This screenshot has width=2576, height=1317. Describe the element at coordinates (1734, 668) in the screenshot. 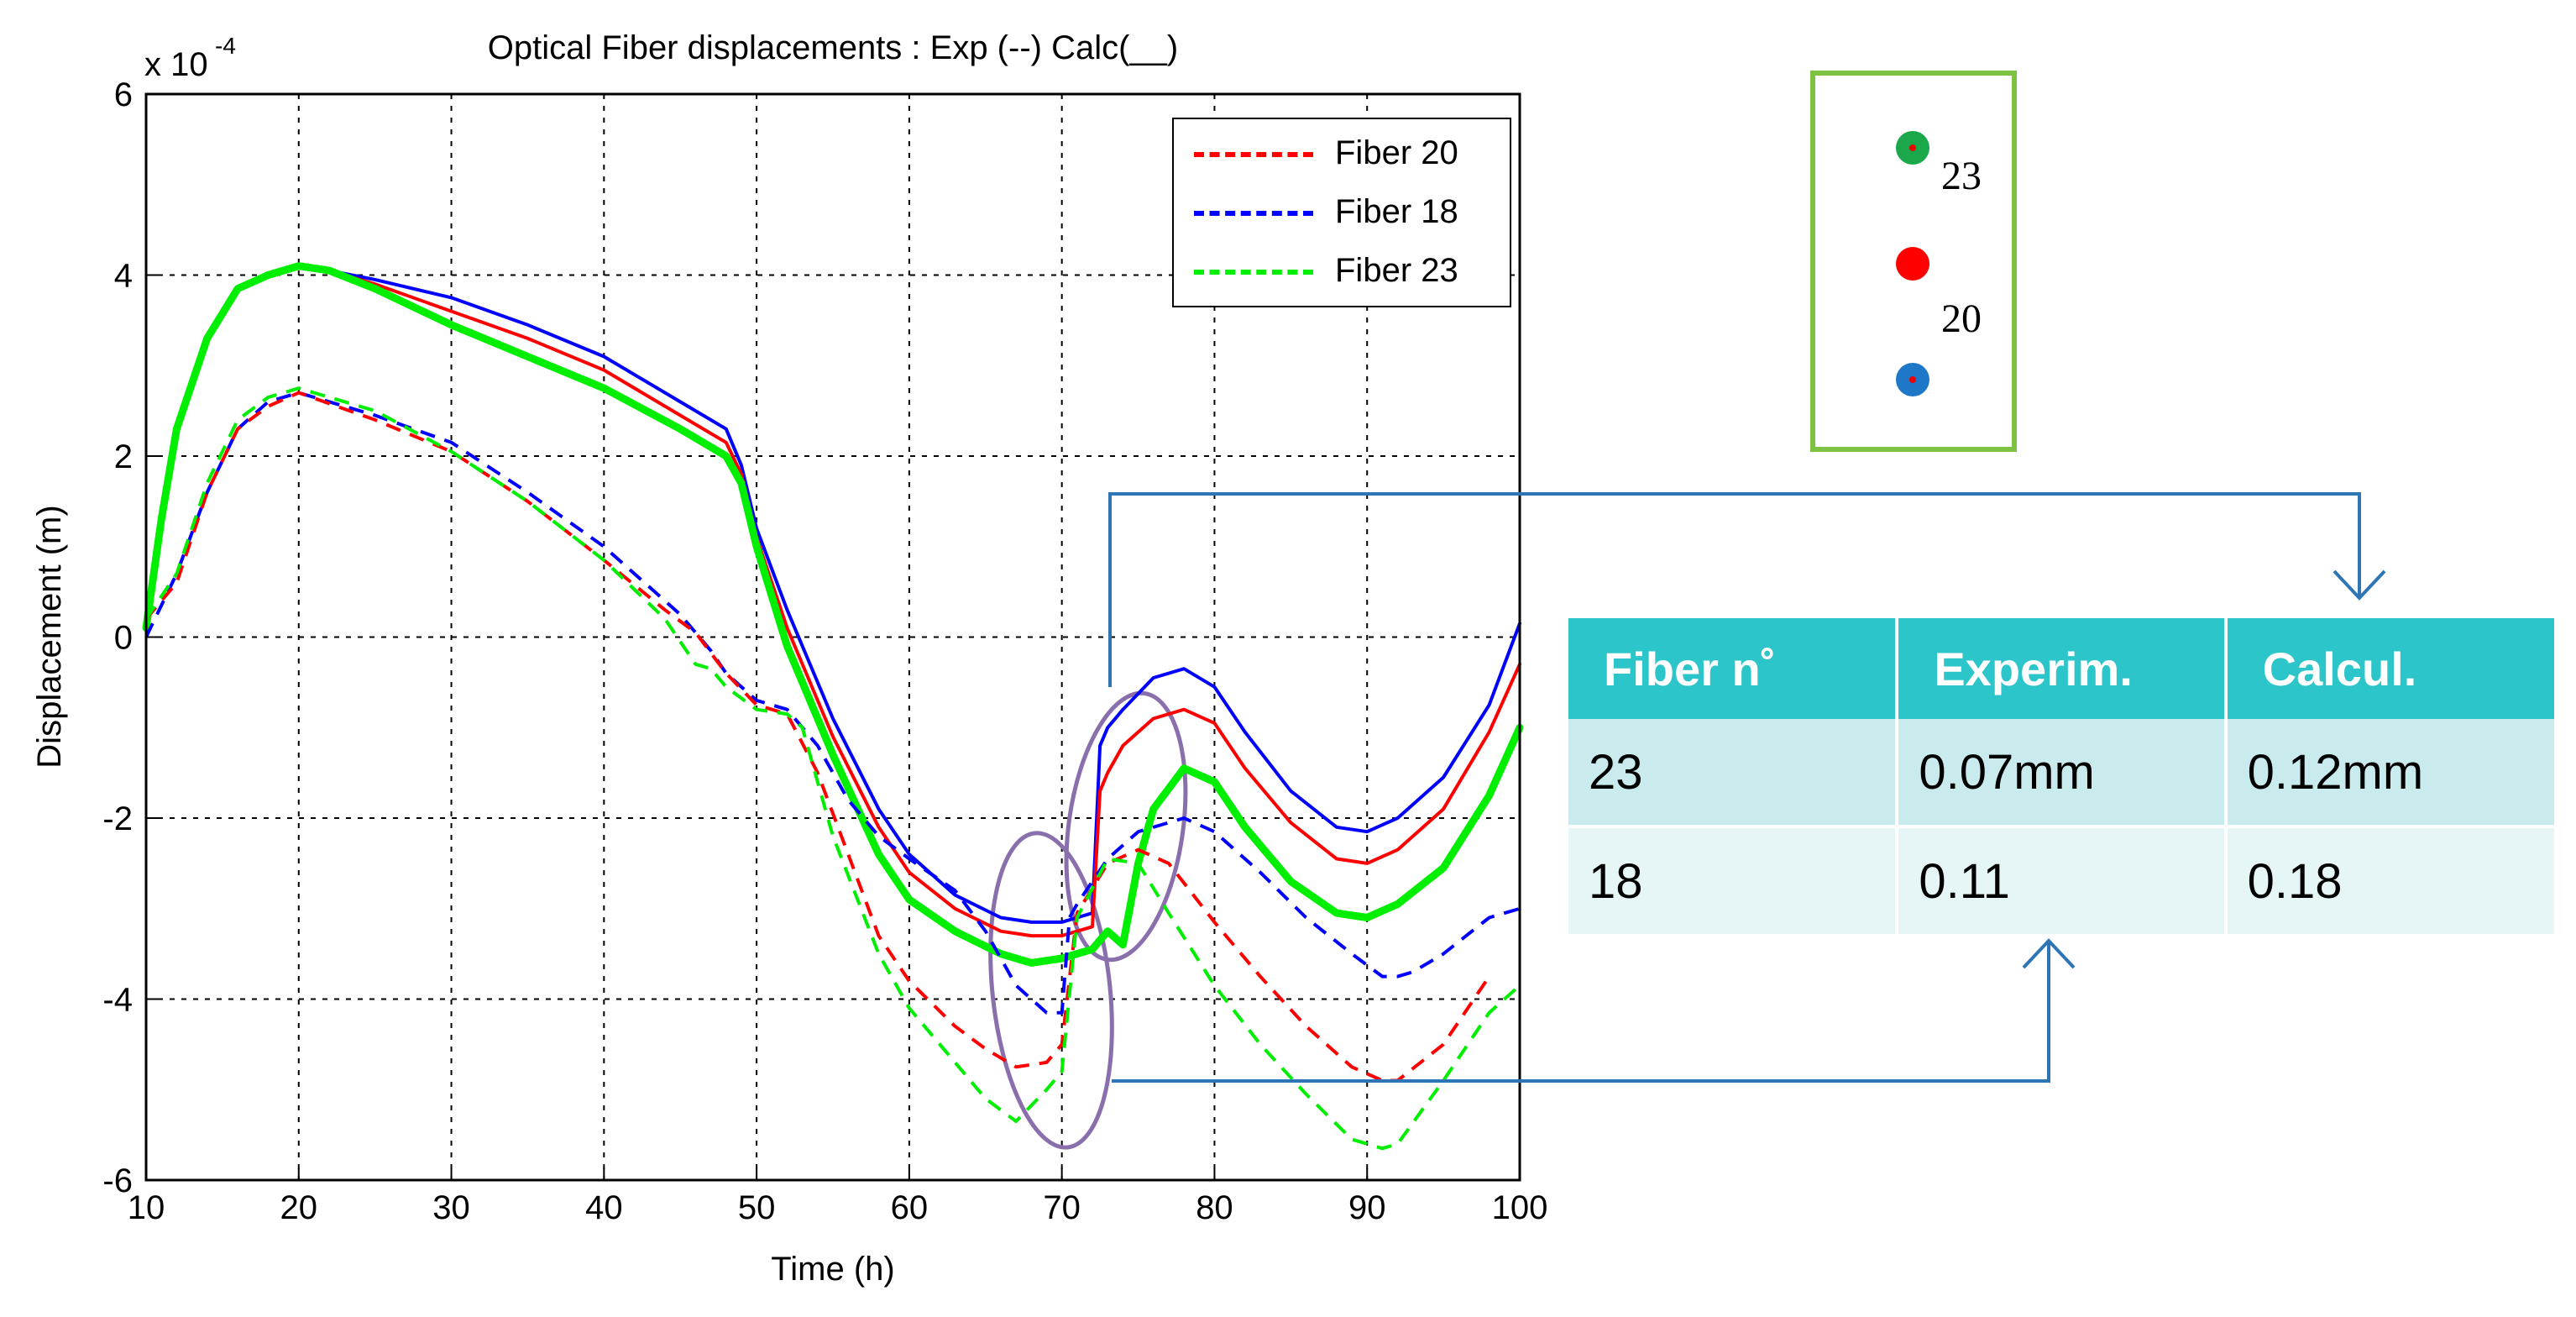

I see `header-fiber: Fiber n˚` at that location.